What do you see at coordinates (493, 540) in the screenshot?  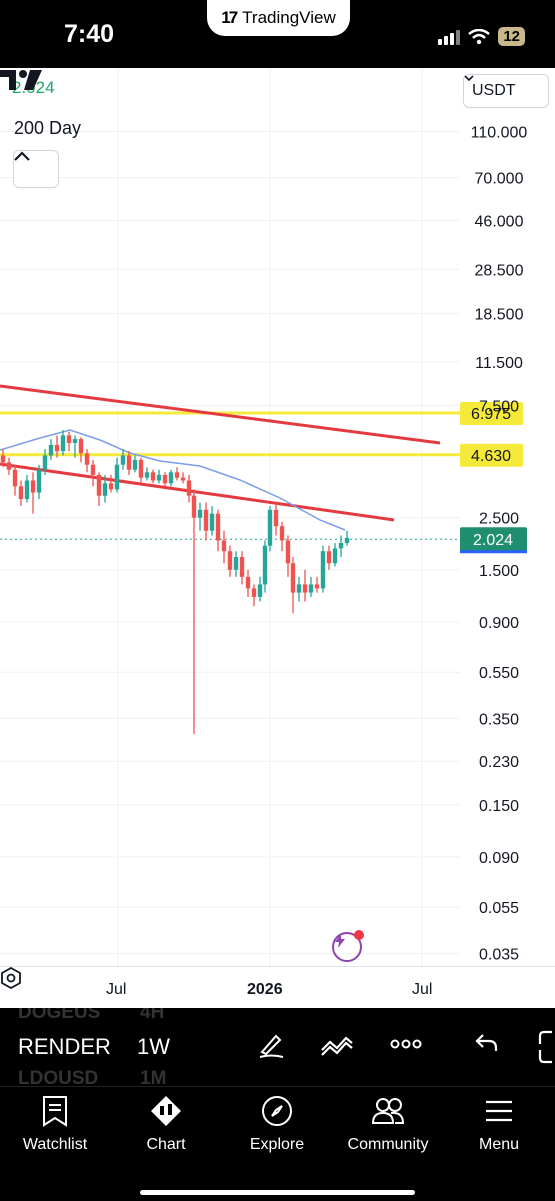 I see `current-price-badge` at bounding box center [493, 540].